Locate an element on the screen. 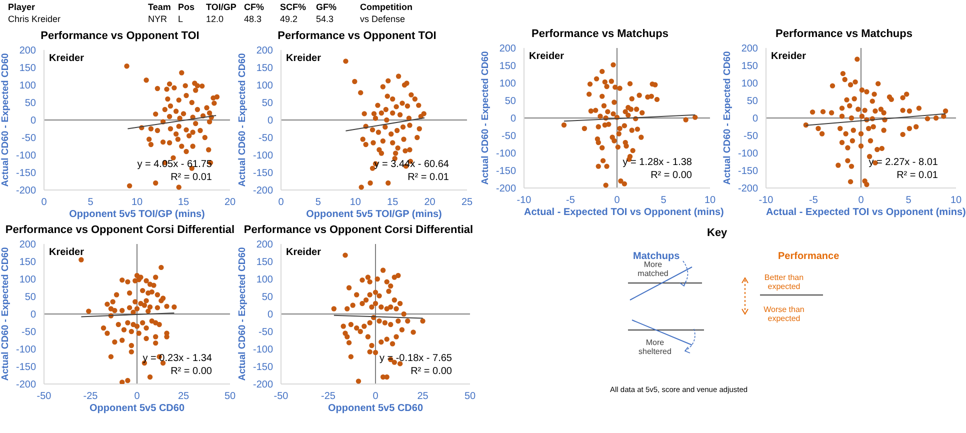 The image size is (966, 433). annotation: y = 4.05x - 61.75 is located at coordinates (174, 164).